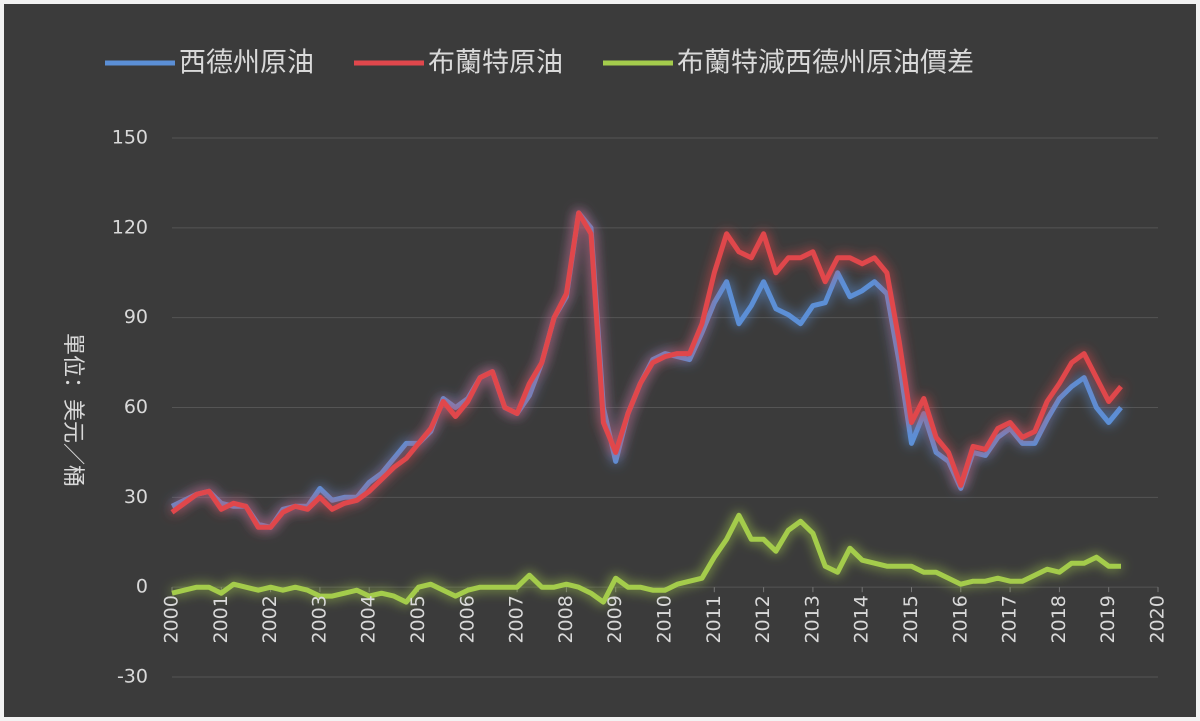  I want to click on y-tick-label: 30, so click(136, 497).